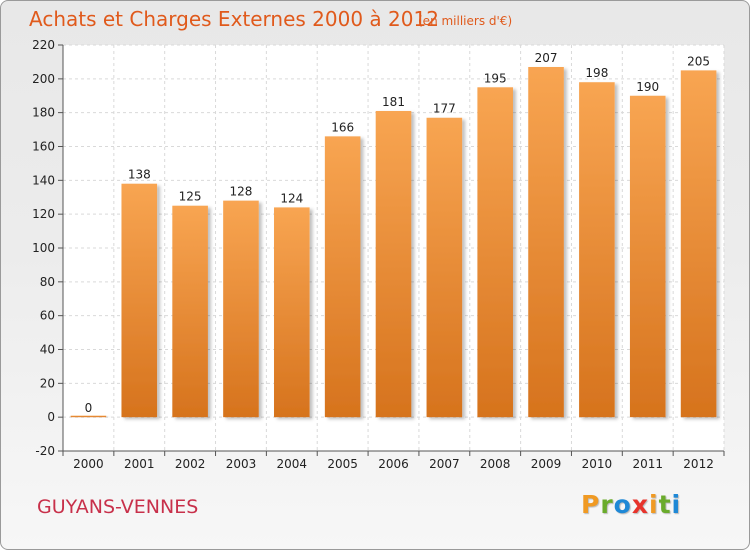 The height and width of the screenshot is (550, 750). What do you see at coordinates (393, 102) in the screenshot?
I see `data-label: 181` at bounding box center [393, 102].